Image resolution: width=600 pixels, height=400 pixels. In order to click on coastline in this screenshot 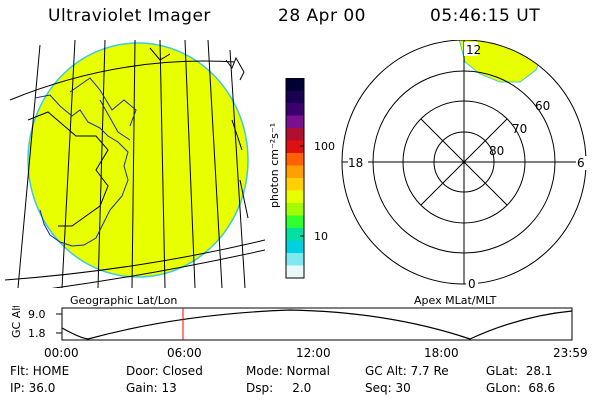, I will do `click(85, 162)`.